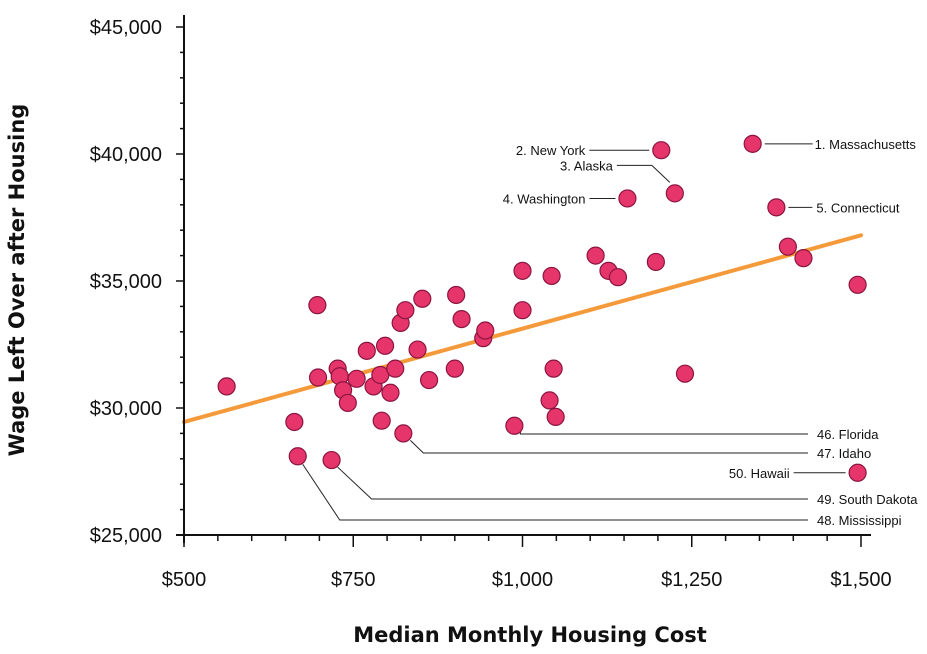 This screenshot has height=654, width=927. Describe the element at coordinates (353, 580) in the screenshot. I see `x-tick-label: $750` at that location.